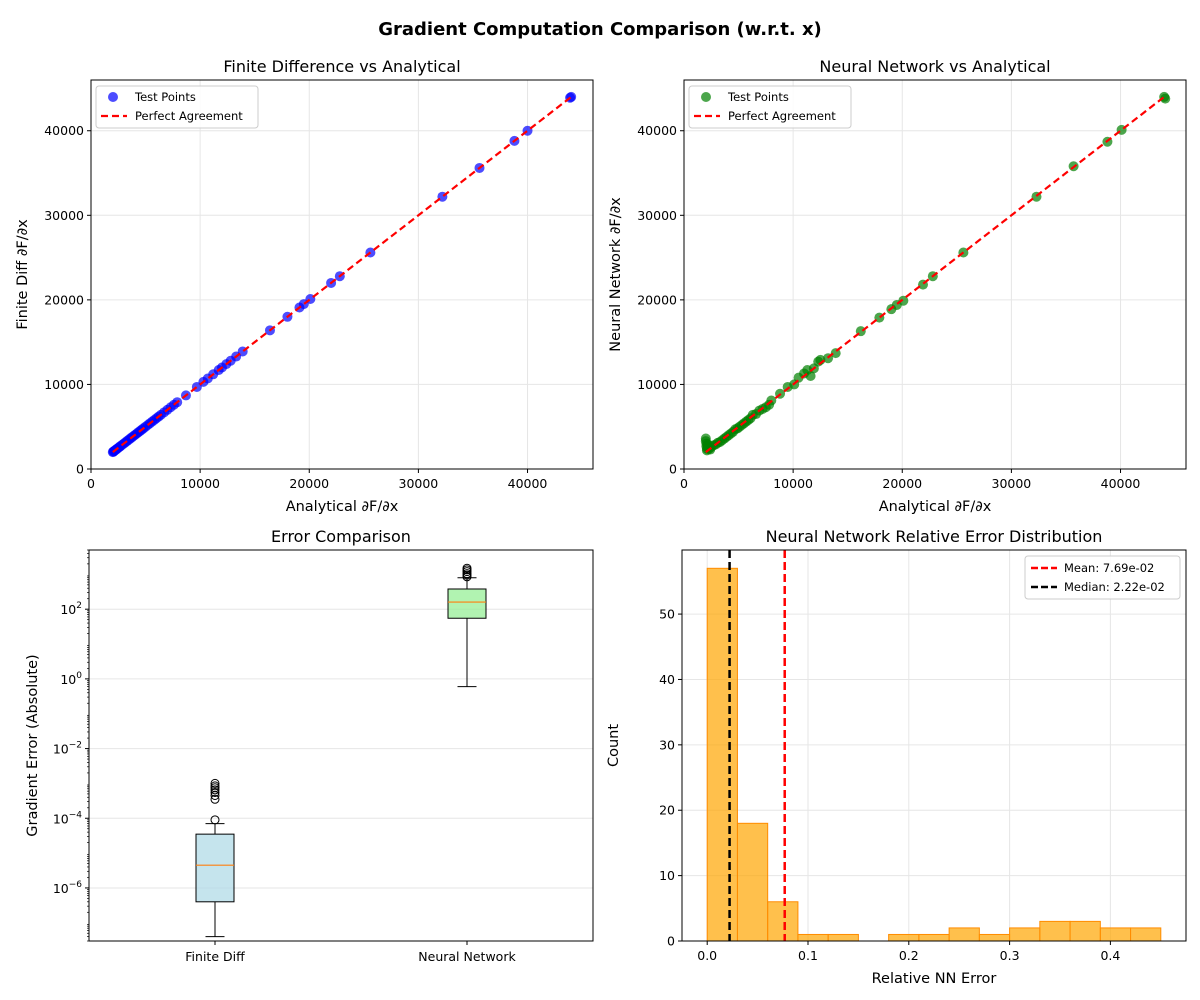 Image resolution: width=1200 pixels, height=1000 pixels. Describe the element at coordinates (1109, 568) in the screenshot. I see `legend-label-mean: Mean: 7.69e-02` at that location.